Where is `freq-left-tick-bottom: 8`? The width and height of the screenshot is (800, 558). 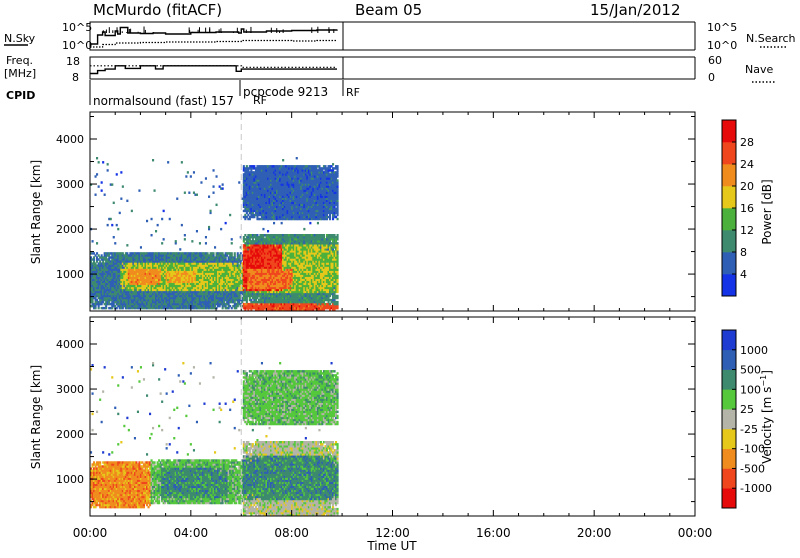 freq-left-tick-bottom: 8 is located at coordinates (75, 77).